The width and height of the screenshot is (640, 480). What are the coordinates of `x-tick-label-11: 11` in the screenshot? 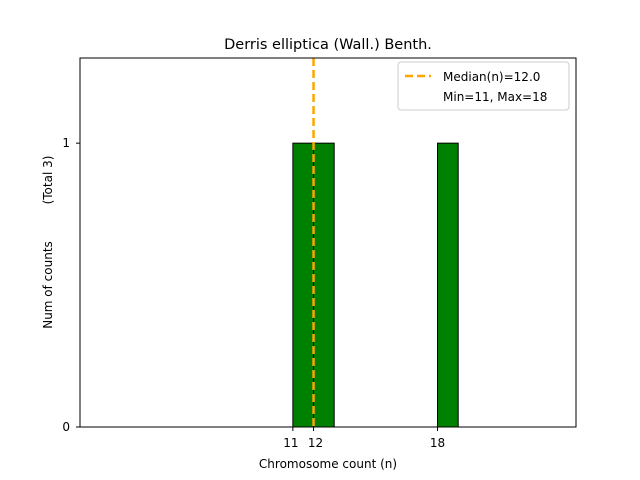 It's located at (290, 443).